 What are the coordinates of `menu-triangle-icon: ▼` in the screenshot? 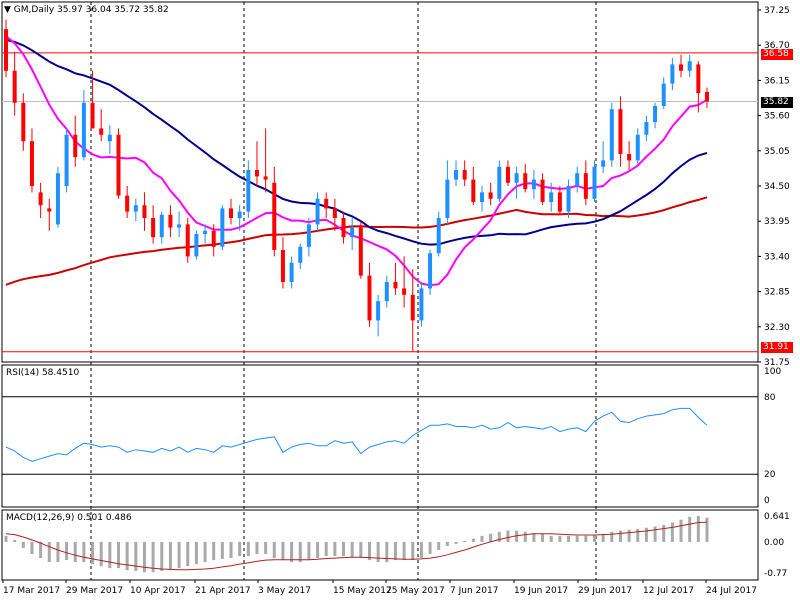 It's located at (7, 10).